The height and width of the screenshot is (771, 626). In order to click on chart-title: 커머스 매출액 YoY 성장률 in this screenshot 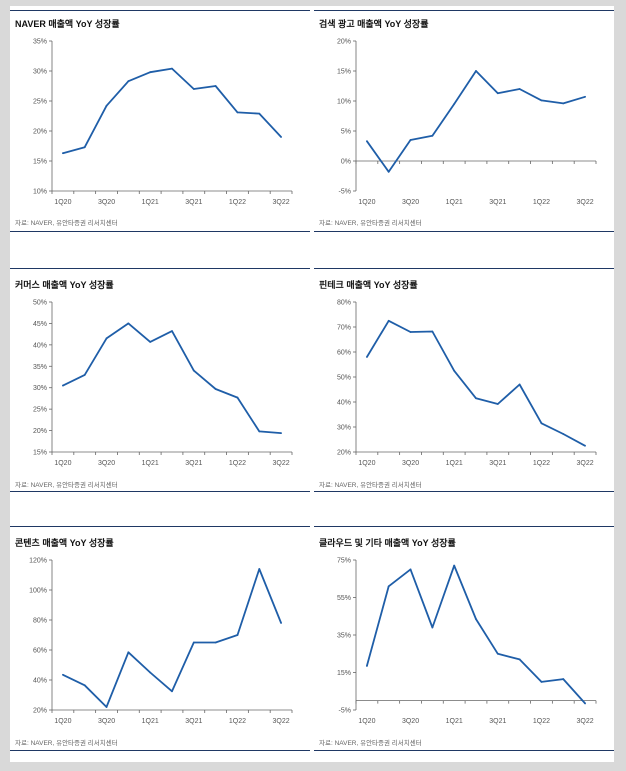, I will do `click(64, 285)`.